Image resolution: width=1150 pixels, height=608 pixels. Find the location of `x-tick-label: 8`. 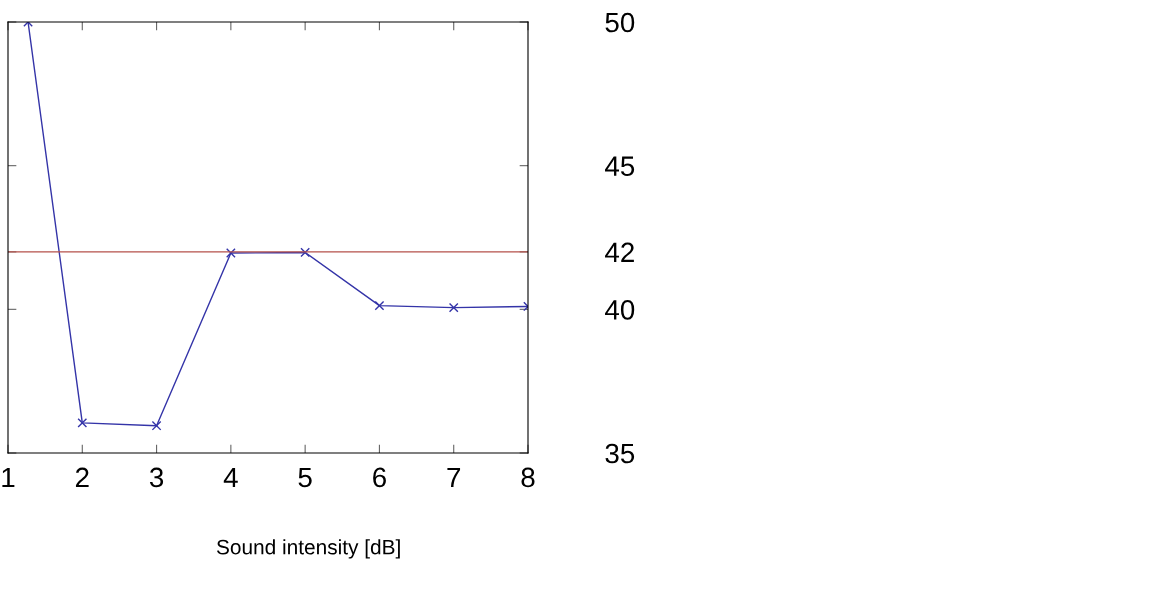

x-tick-label: 8 is located at coordinates (528, 477).